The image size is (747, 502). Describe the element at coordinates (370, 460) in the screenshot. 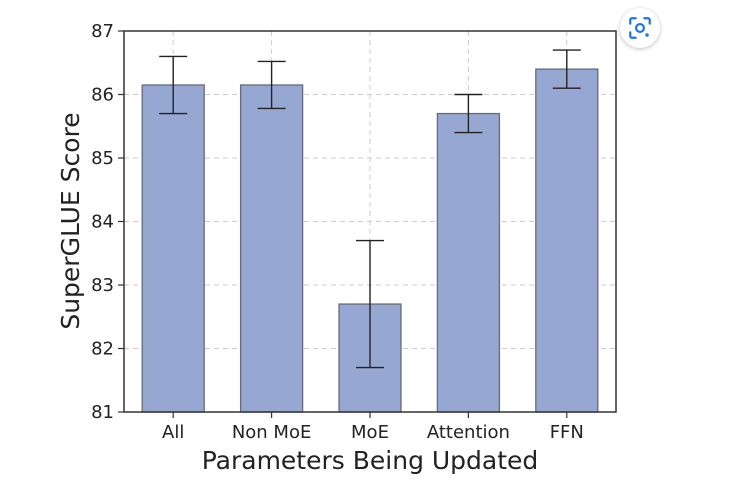

I see `x-axis-title: Parameters Being Updated` at that location.